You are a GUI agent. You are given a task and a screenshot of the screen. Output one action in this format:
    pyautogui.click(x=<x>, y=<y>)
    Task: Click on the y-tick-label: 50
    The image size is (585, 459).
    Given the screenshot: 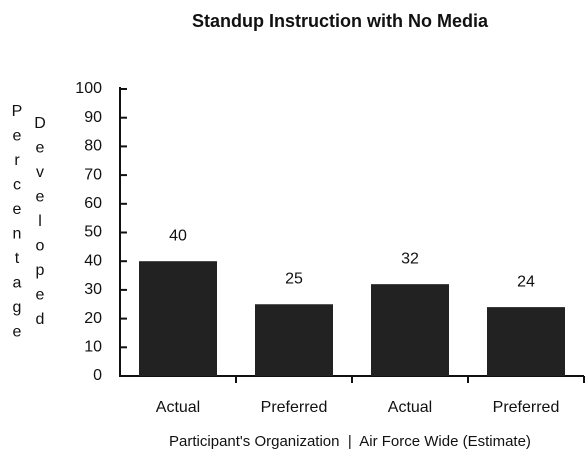 What is the action you would take?
    pyautogui.click(x=93, y=232)
    